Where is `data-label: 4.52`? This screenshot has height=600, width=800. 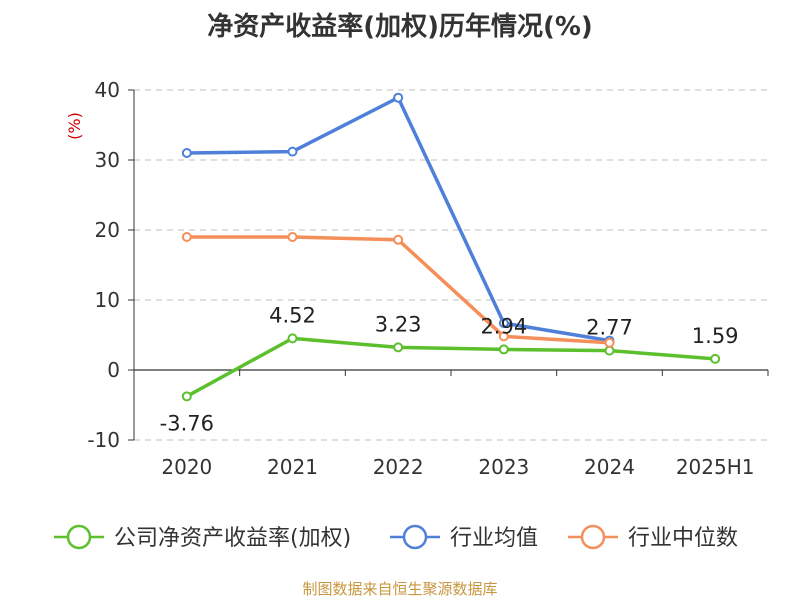 data-label: 4.52 is located at coordinates (292, 315).